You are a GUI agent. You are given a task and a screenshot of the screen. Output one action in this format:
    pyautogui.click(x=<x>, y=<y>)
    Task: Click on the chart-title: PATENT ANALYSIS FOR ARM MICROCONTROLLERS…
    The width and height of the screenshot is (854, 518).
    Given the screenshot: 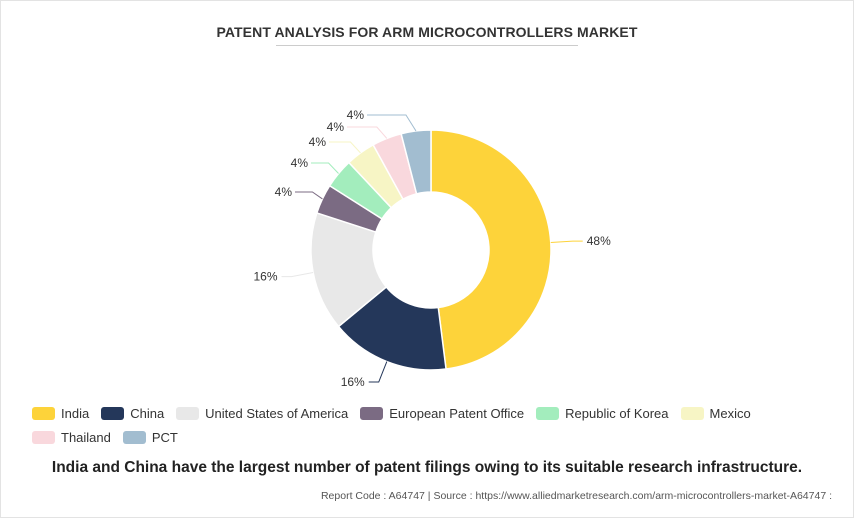 What is the action you would take?
    pyautogui.click(x=427, y=32)
    